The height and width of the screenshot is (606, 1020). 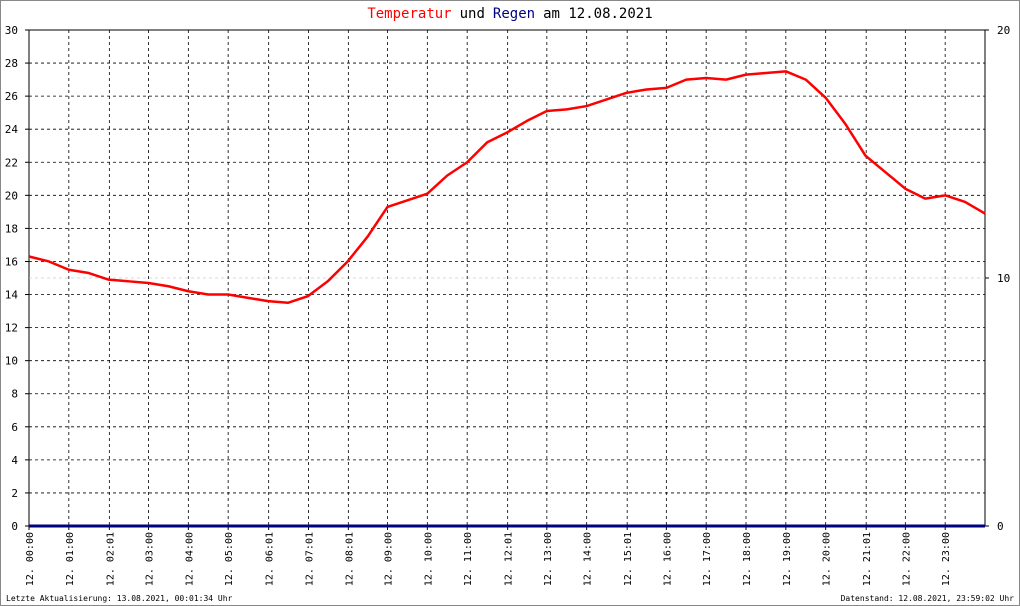 What do you see at coordinates (11, 361) in the screenshot?
I see `y-tick-label: 10` at bounding box center [11, 361].